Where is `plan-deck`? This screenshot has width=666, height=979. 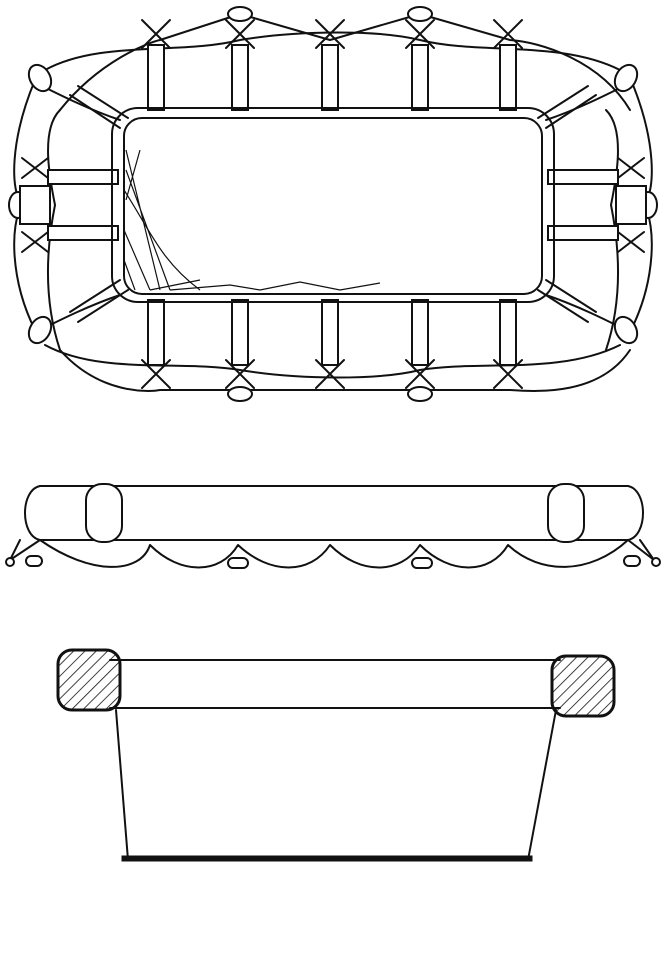
plan-deck is located at coordinates (333, 205).